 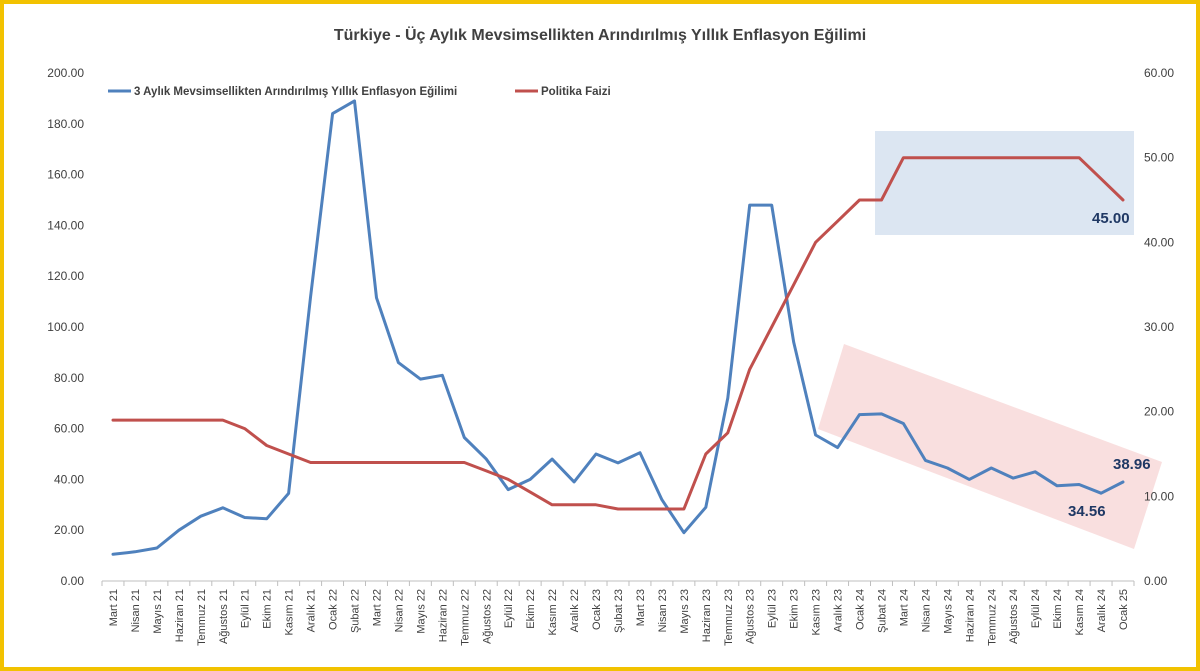 What do you see at coordinates (990, 446) in the screenshot?
I see `trend-highlight-band` at bounding box center [990, 446].